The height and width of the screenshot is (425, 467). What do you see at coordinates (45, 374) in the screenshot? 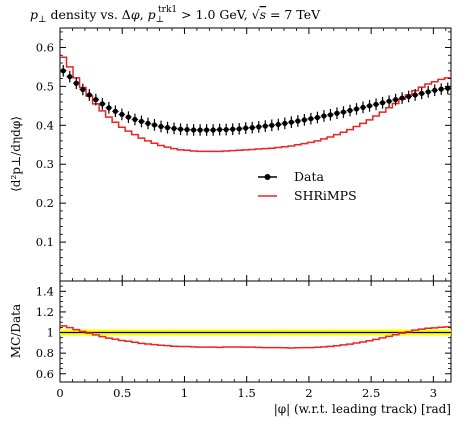
I see `ratio-y-tick-label: 0.6` at bounding box center [45, 374].